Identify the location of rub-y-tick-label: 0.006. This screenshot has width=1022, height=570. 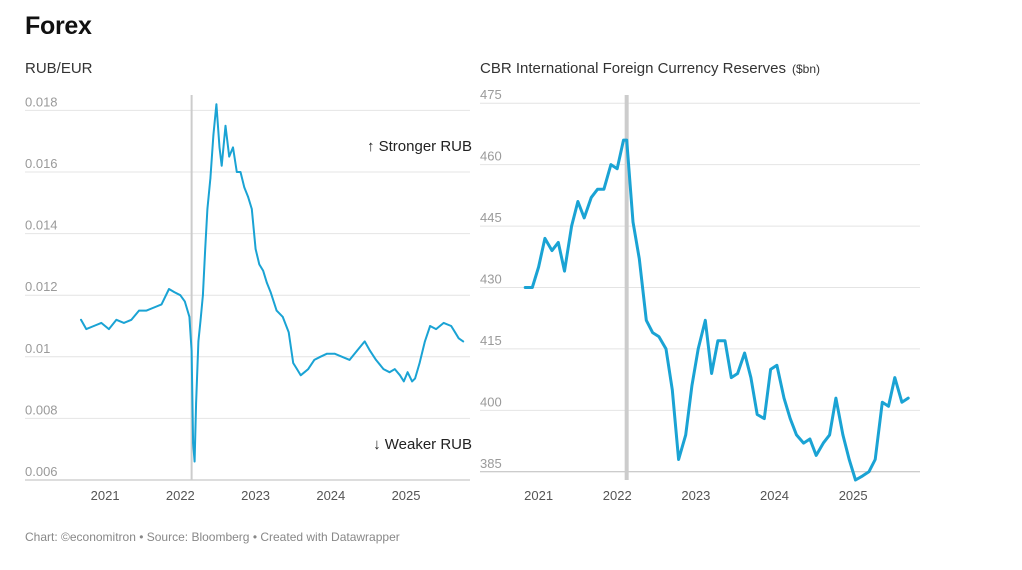
(41, 471).